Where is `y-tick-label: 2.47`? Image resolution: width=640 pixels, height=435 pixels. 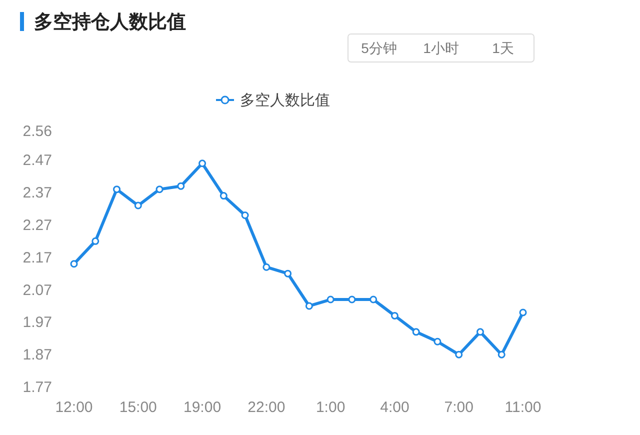 y-tick-label: 2.47 is located at coordinates (37, 161).